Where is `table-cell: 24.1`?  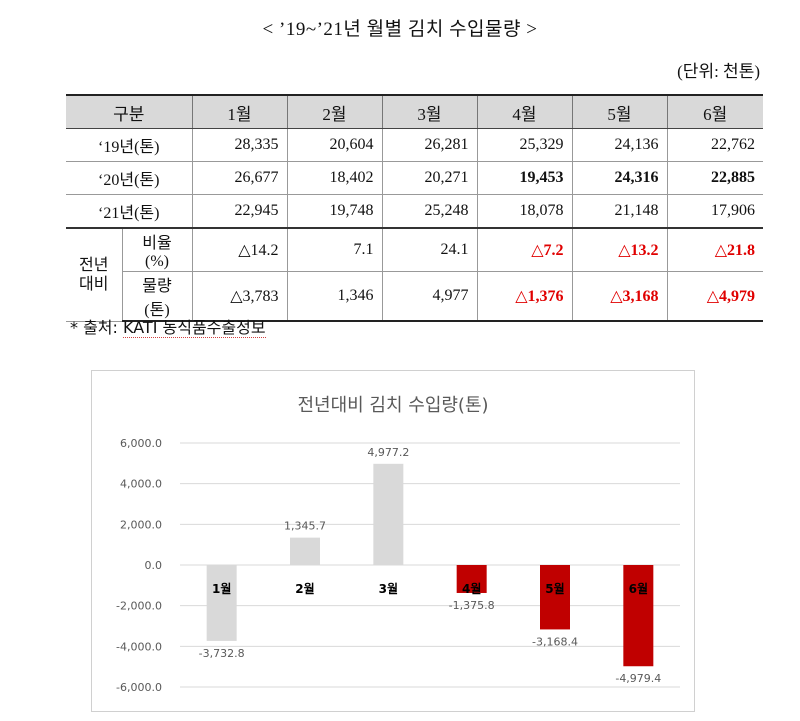 table-cell: 24.1 is located at coordinates (429, 250).